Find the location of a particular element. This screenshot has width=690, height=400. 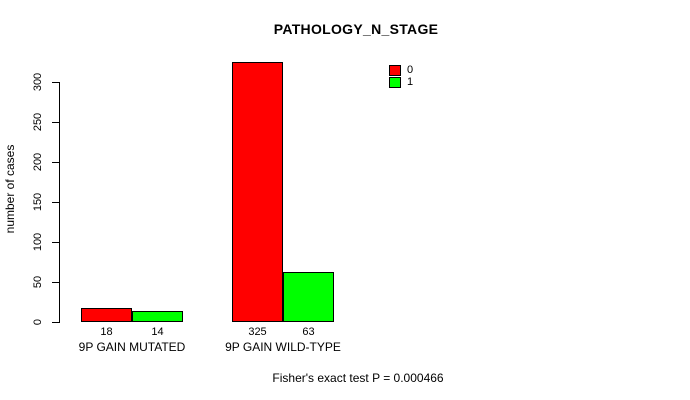

y-tick-label-300: 300 is located at coordinates (38, 82).